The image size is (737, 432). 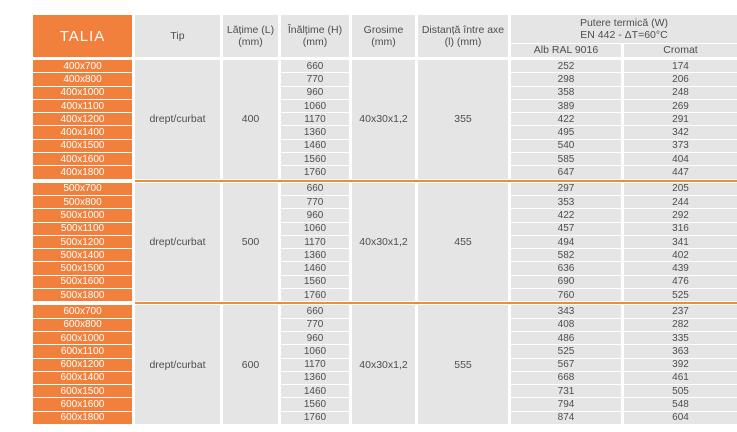 I want to click on model-cell: 500x1400, so click(x=82, y=255).